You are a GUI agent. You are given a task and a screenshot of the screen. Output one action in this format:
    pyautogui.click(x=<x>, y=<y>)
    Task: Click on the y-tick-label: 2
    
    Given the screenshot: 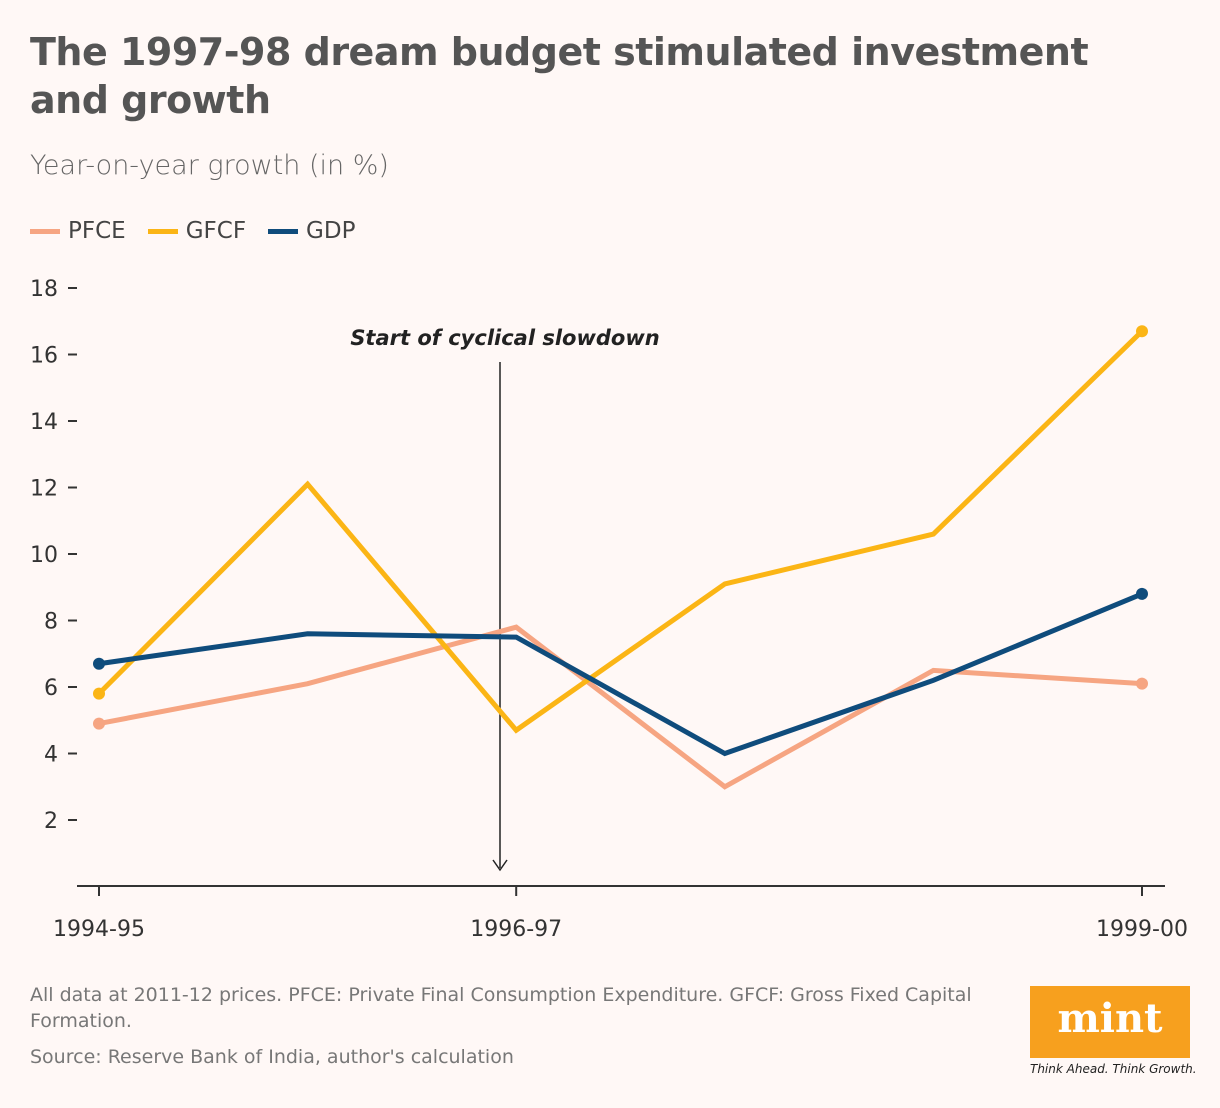 What is the action you would take?
    pyautogui.click(x=51, y=821)
    